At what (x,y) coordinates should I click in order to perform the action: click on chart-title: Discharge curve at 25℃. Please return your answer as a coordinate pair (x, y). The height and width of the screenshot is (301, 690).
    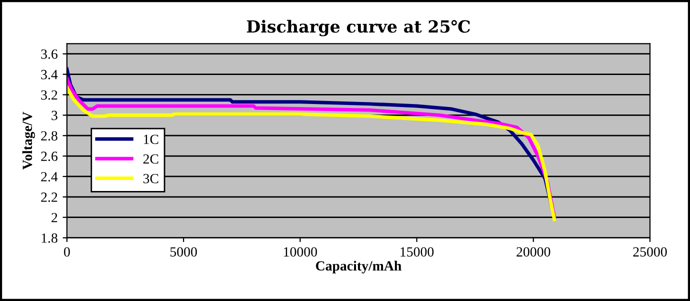
    Looking at the image, I should click on (358, 28).